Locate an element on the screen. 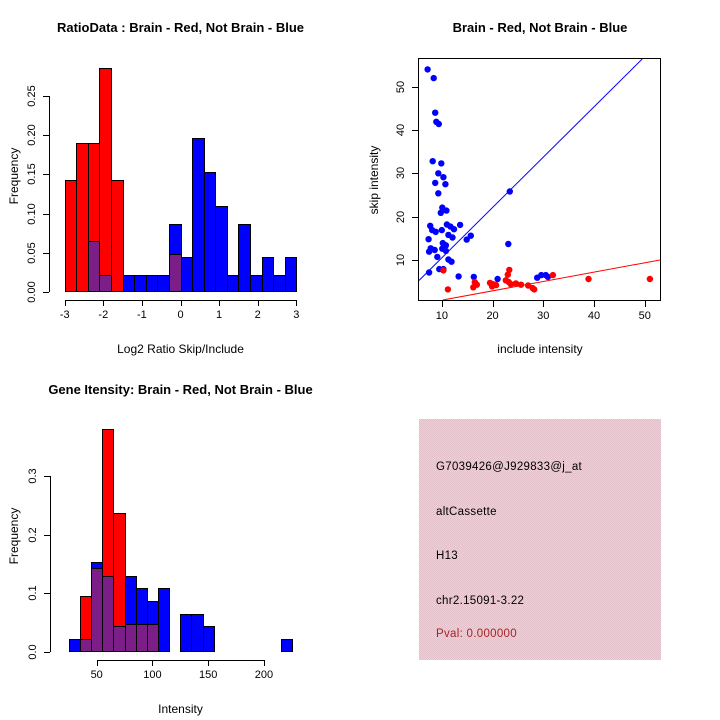 This screenshot has width=720, height=720. x-tick-label: 0 is located at coordinates (180, 315).